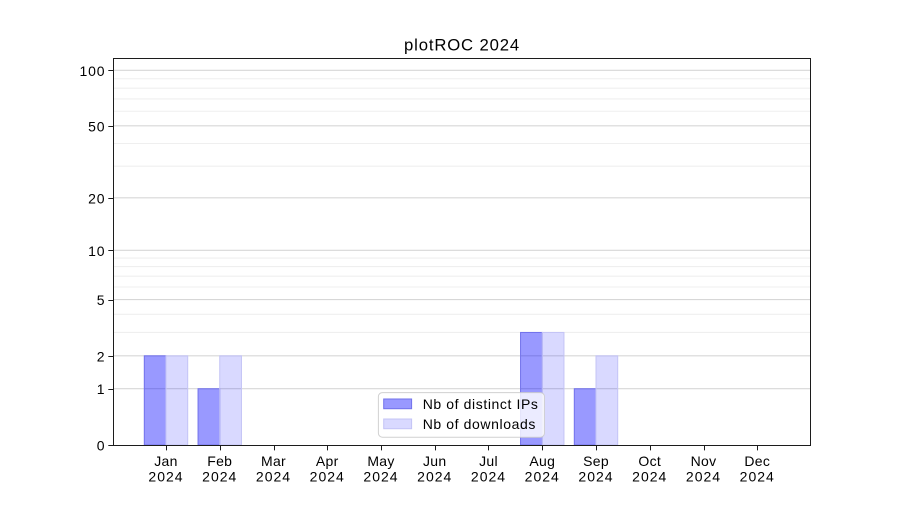  Describe the element at coordinates (481, 404) in the screenshot. I see `svg-text: Nb of distinct IPs` at that location.